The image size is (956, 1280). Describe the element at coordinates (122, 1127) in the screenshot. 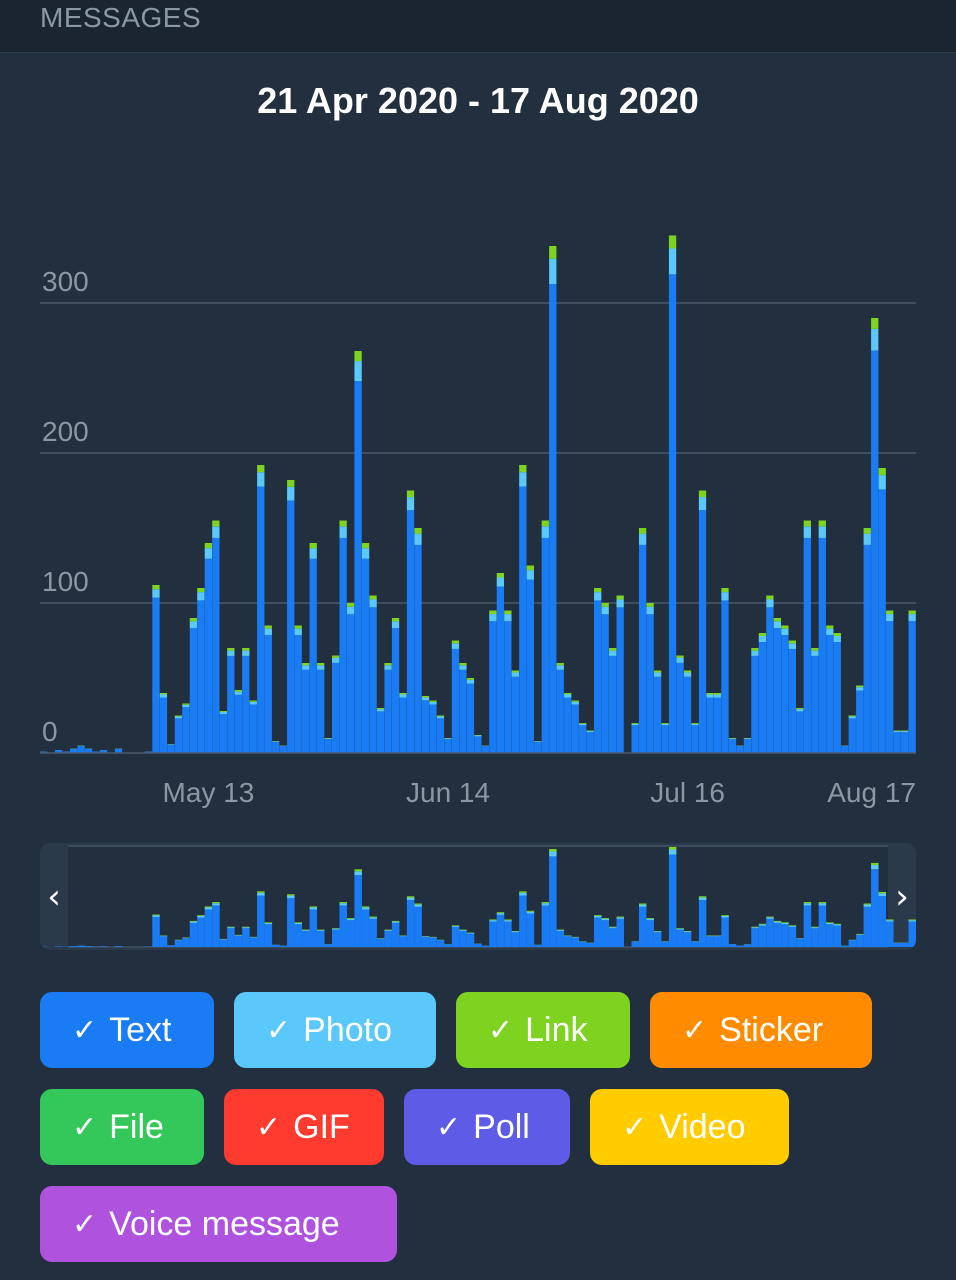

I see `filter-file-button: ✓ File` at that location.